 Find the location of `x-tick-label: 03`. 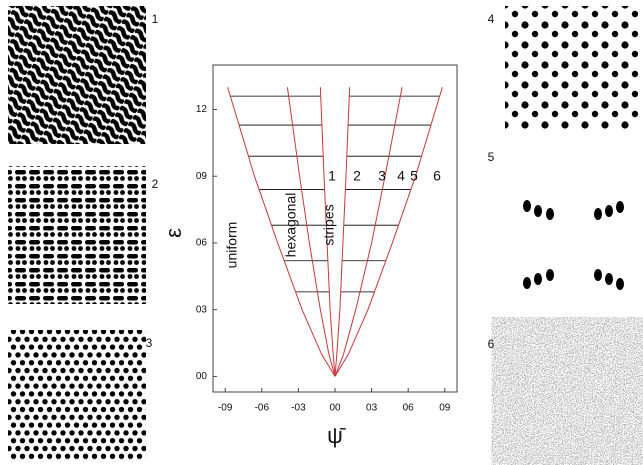

x-tick-label: 03 is located at coordinates (372, 408).